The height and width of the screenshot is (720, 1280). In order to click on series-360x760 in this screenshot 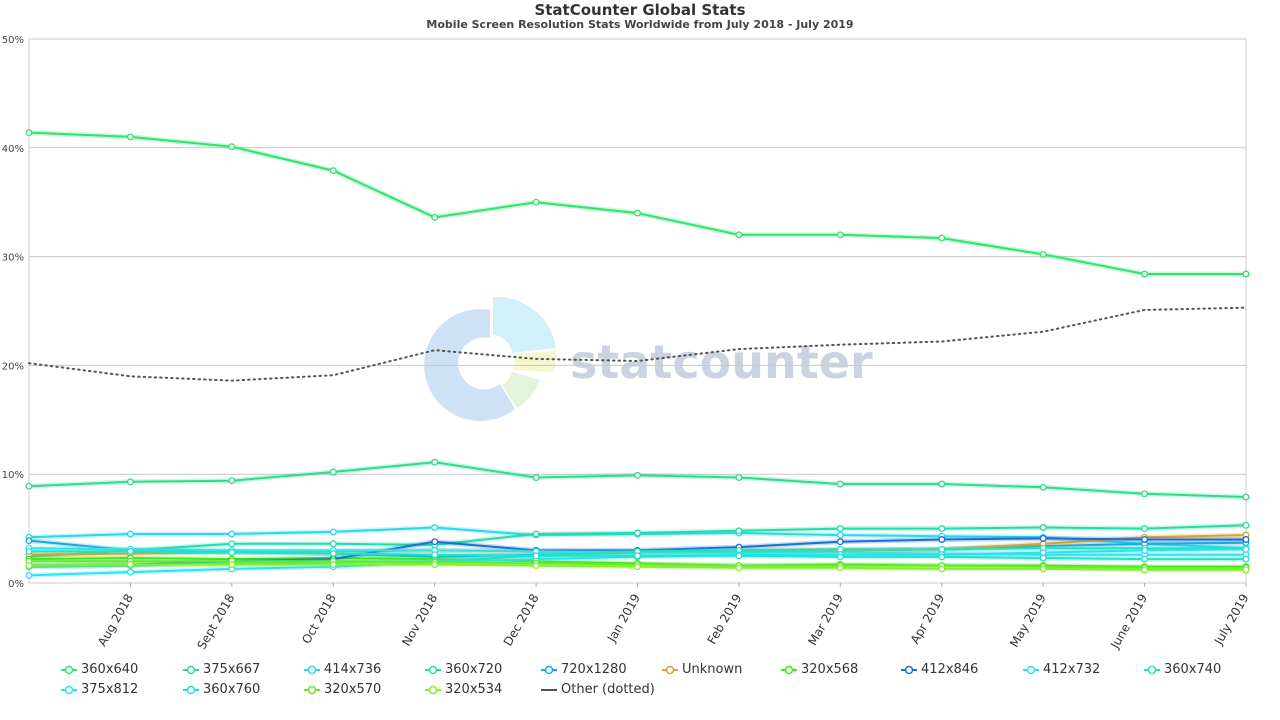, I will do `click(637, 555)`.